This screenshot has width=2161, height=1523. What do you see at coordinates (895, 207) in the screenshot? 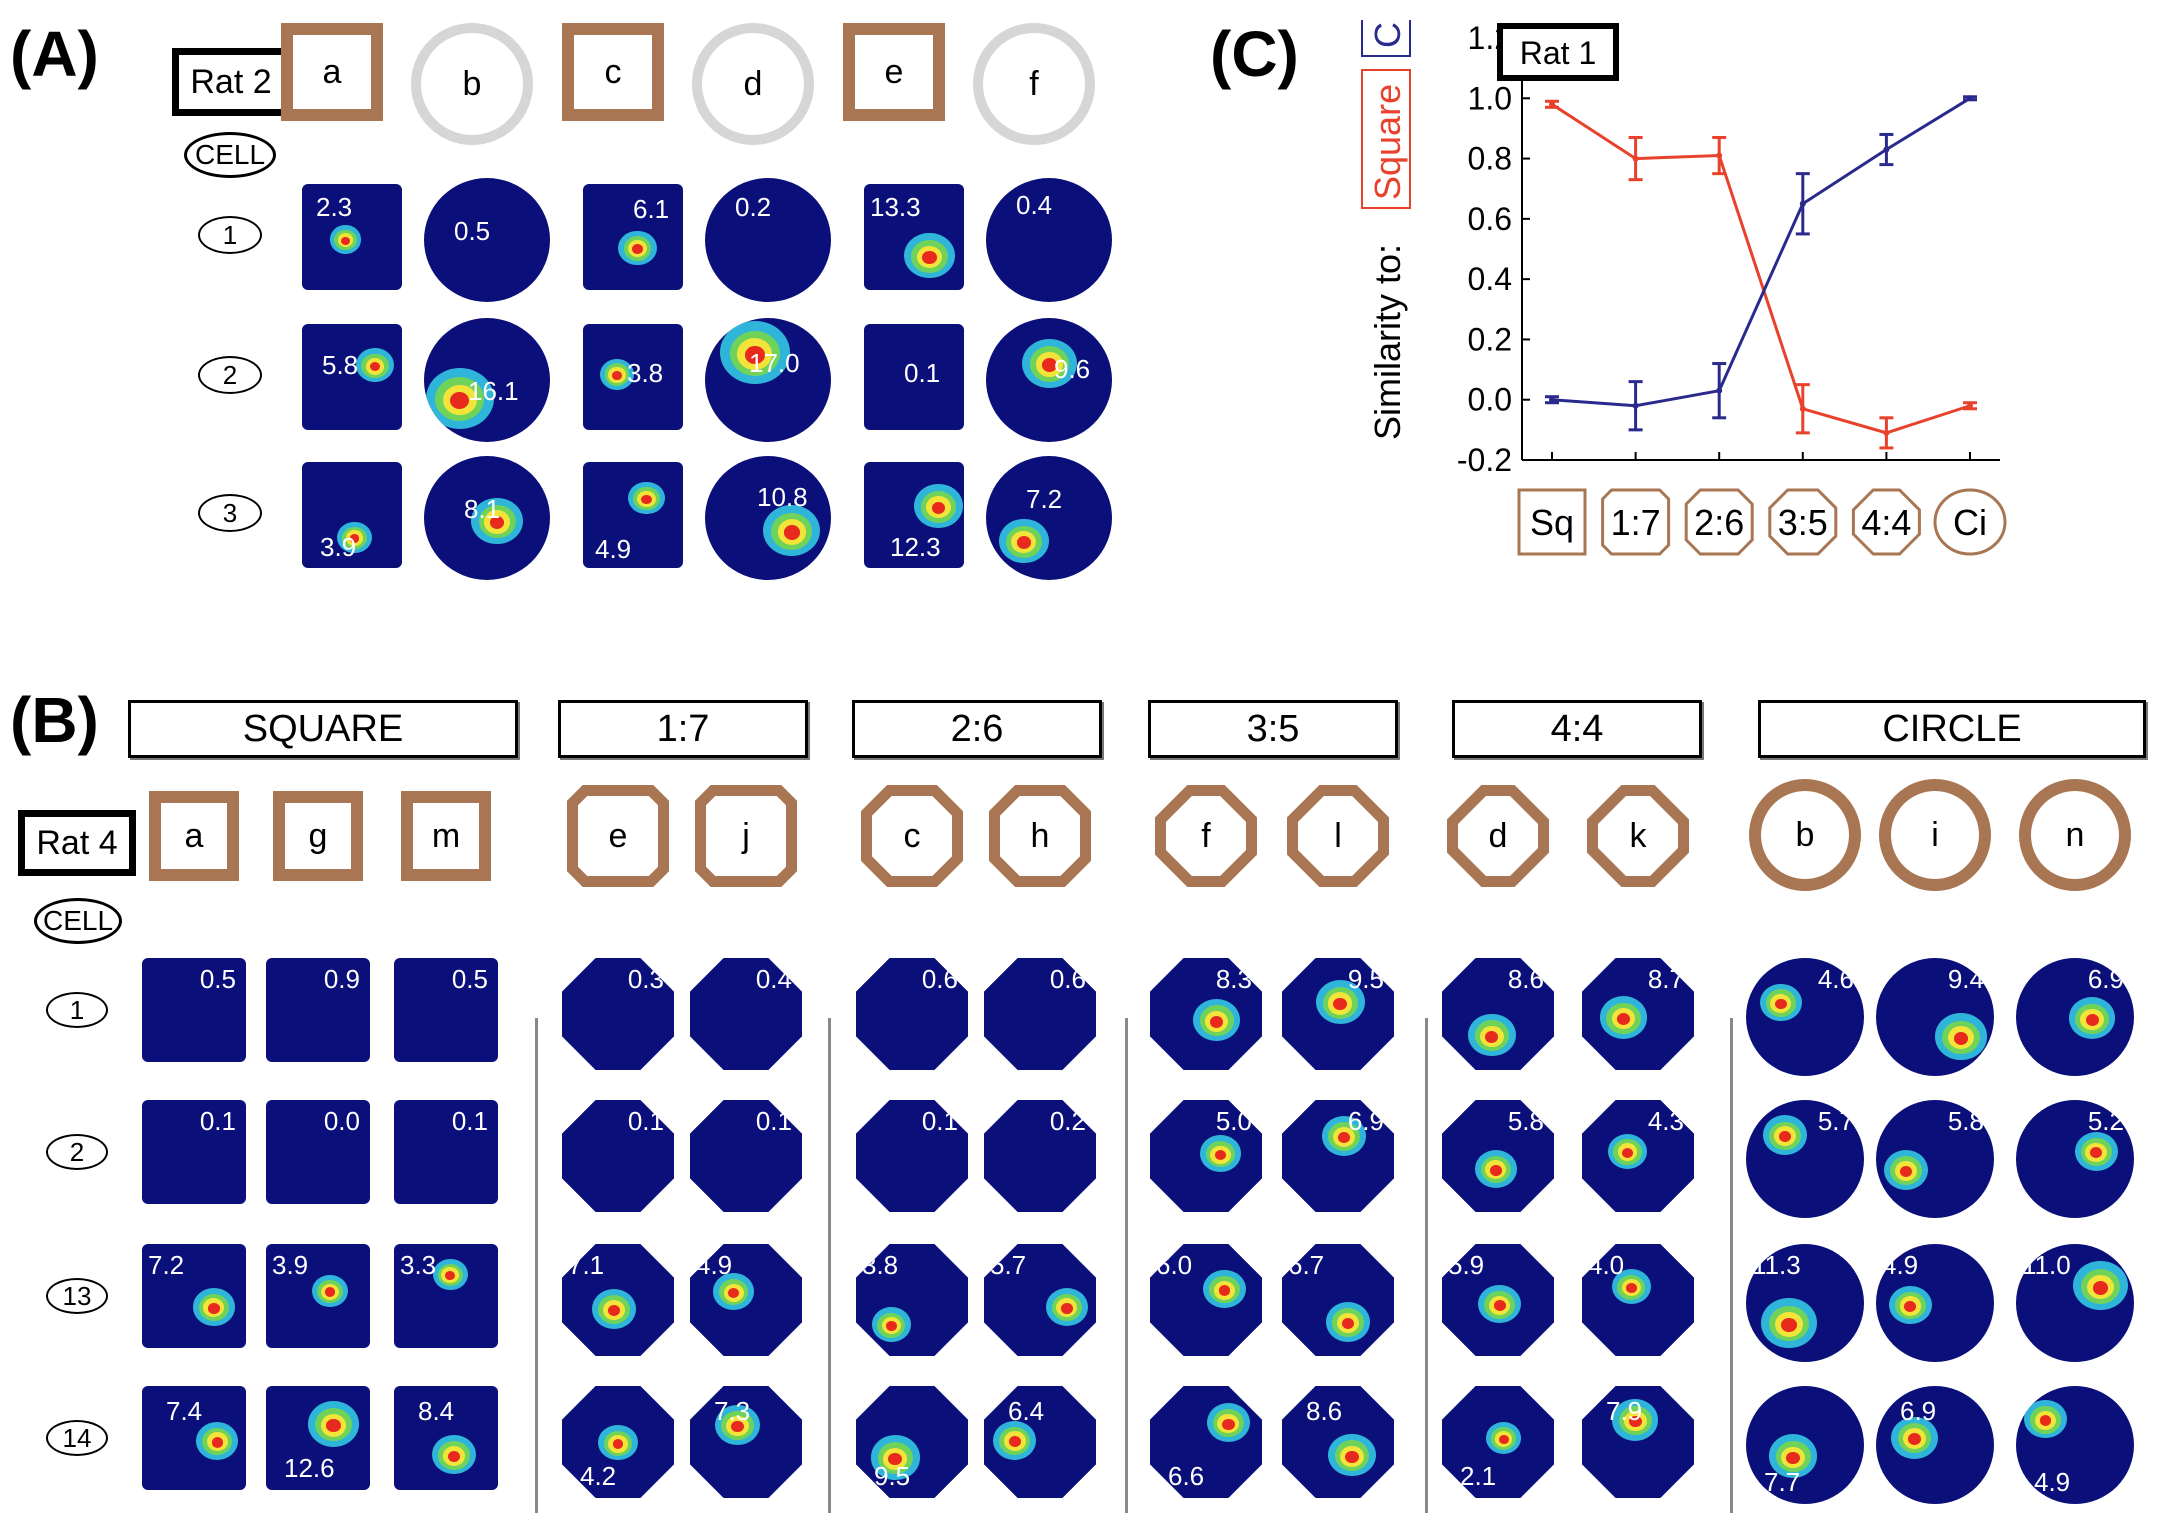
I see `firing-rate: 13.3` at bounding box center [895, 207].